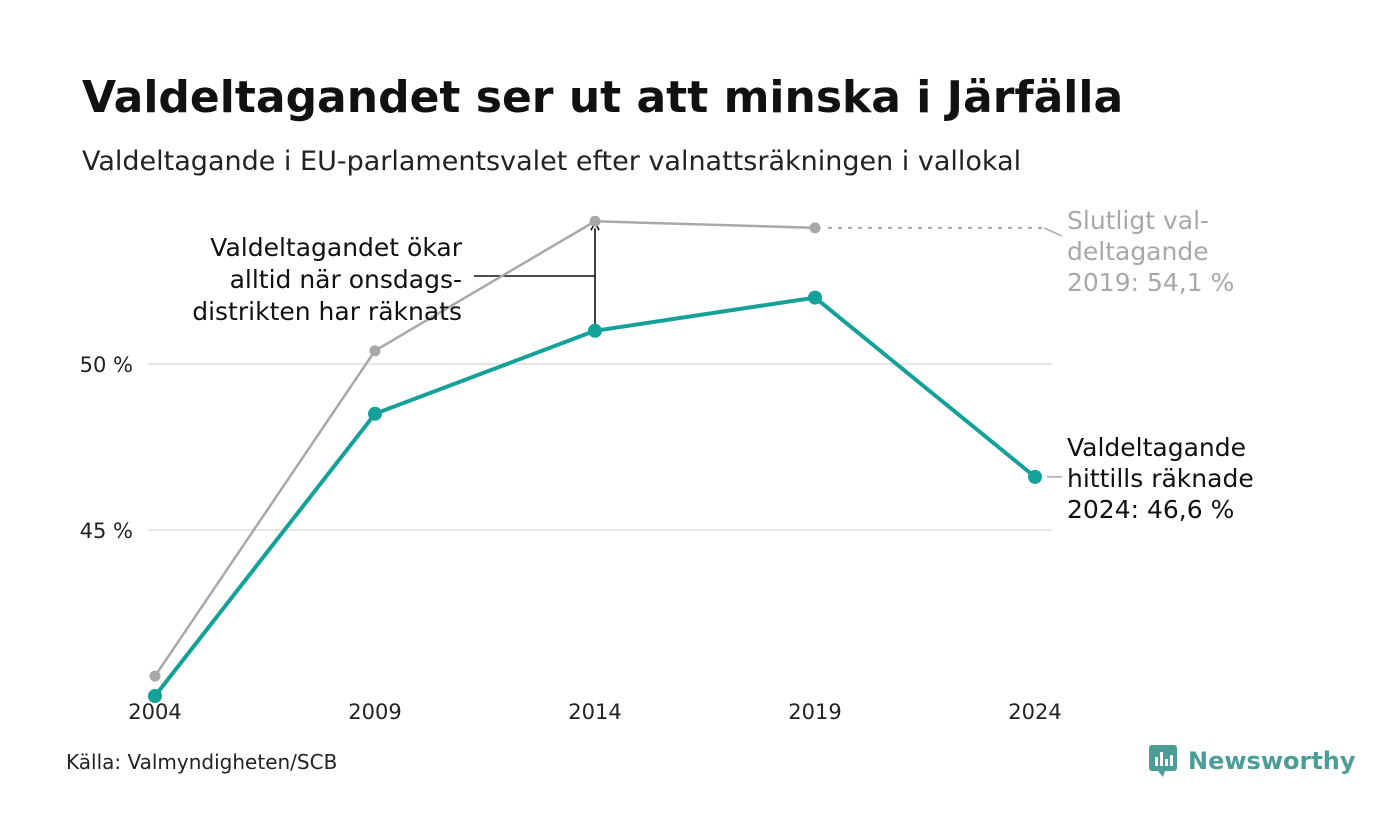  Describe the element at coordinates (106, 531) in the screenshot. I see `y-tick-label: 45 %` at that location.